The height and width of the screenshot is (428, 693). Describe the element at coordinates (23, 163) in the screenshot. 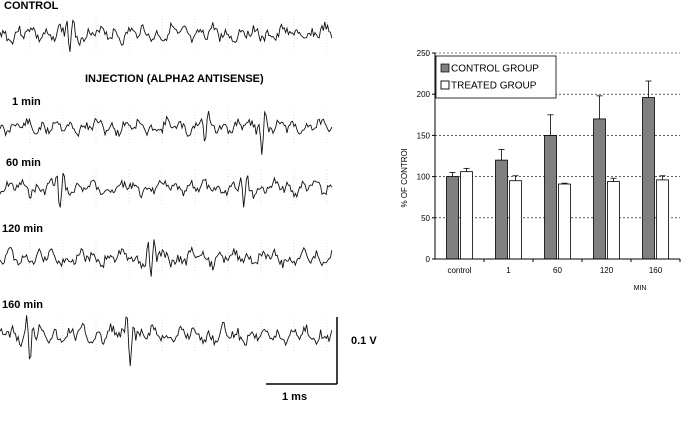

I see `trace-label-60min: 60 min` at that location.